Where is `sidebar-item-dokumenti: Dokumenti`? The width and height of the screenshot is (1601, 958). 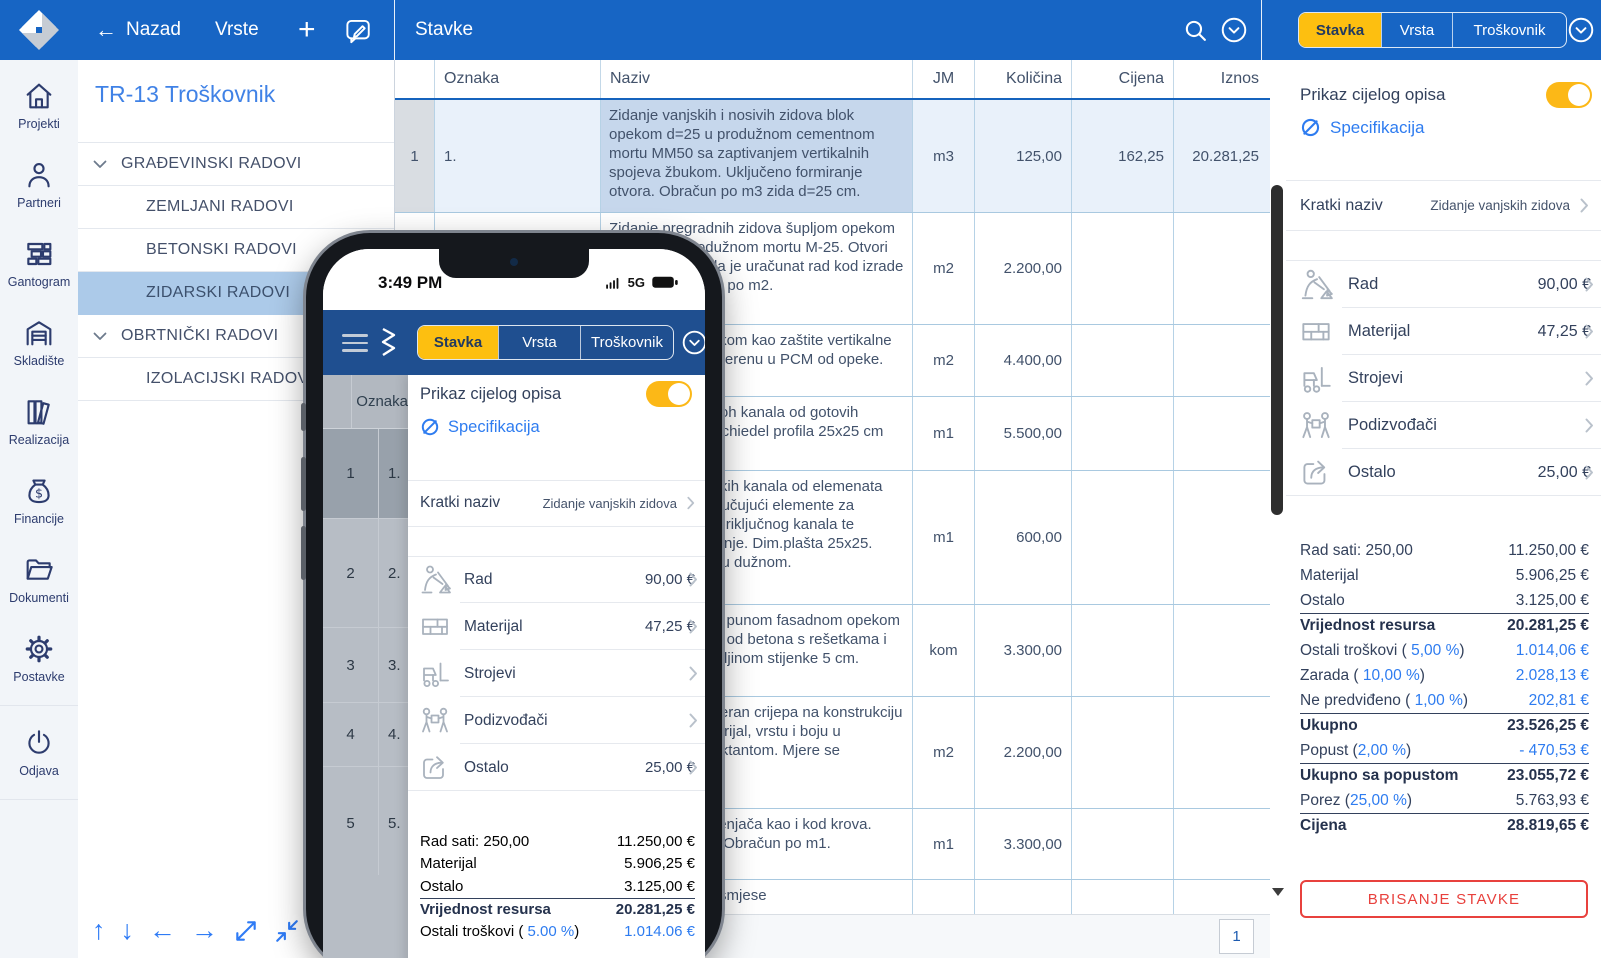 sidebar-item-dokumenti: Dokumenti is located at coordinates (39, 579).